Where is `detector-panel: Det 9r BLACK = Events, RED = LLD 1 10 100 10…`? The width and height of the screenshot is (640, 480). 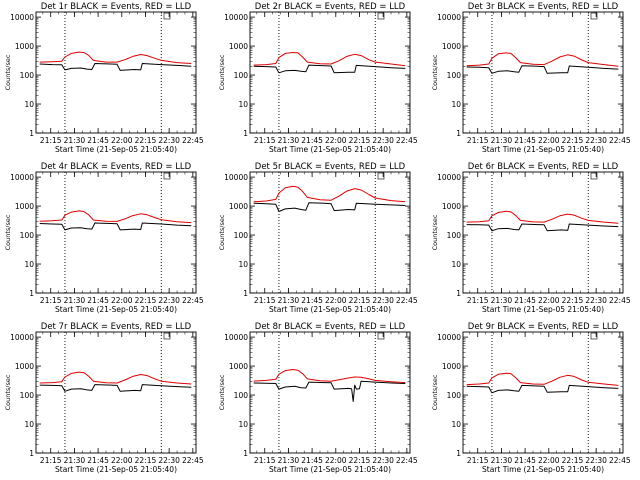
detector-panel: Det 9r BLACK = Events, RED = LLD 1 10 100 10… is located at coordinates (531, 398).